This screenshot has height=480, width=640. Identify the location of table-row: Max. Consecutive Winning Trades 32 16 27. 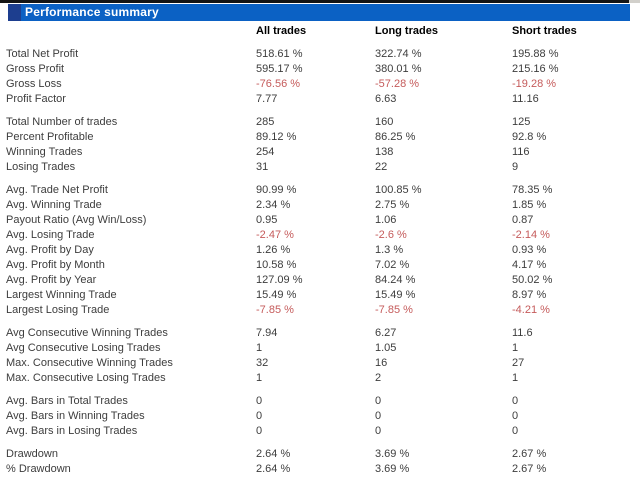
(320, 363).